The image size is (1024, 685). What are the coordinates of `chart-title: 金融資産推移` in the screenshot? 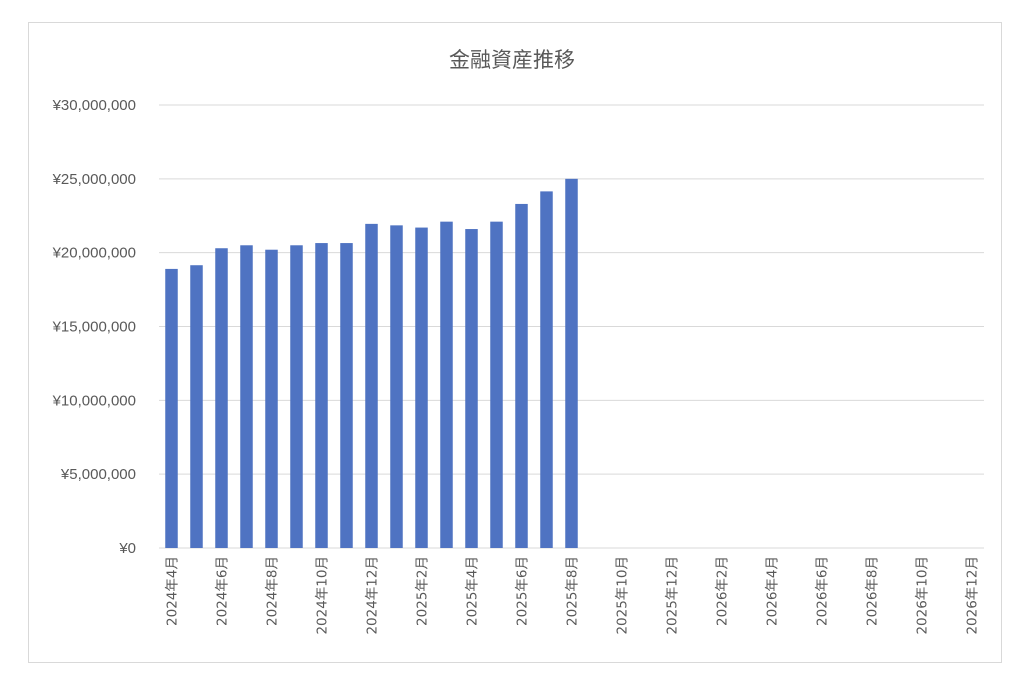 It's located at (512, 60).